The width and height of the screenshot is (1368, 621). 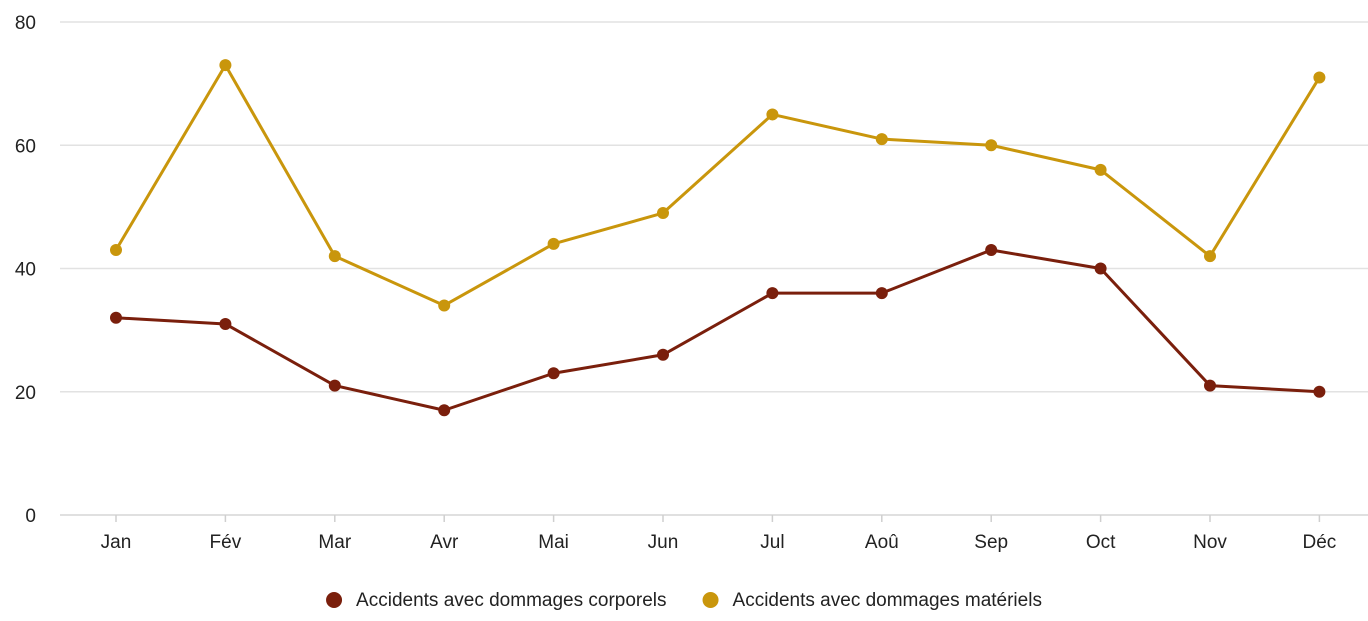 What do you see at coordinates (226, 542) in the screenshot?
I see `x-tick-label: Fév` at bounding box center [226, 542].